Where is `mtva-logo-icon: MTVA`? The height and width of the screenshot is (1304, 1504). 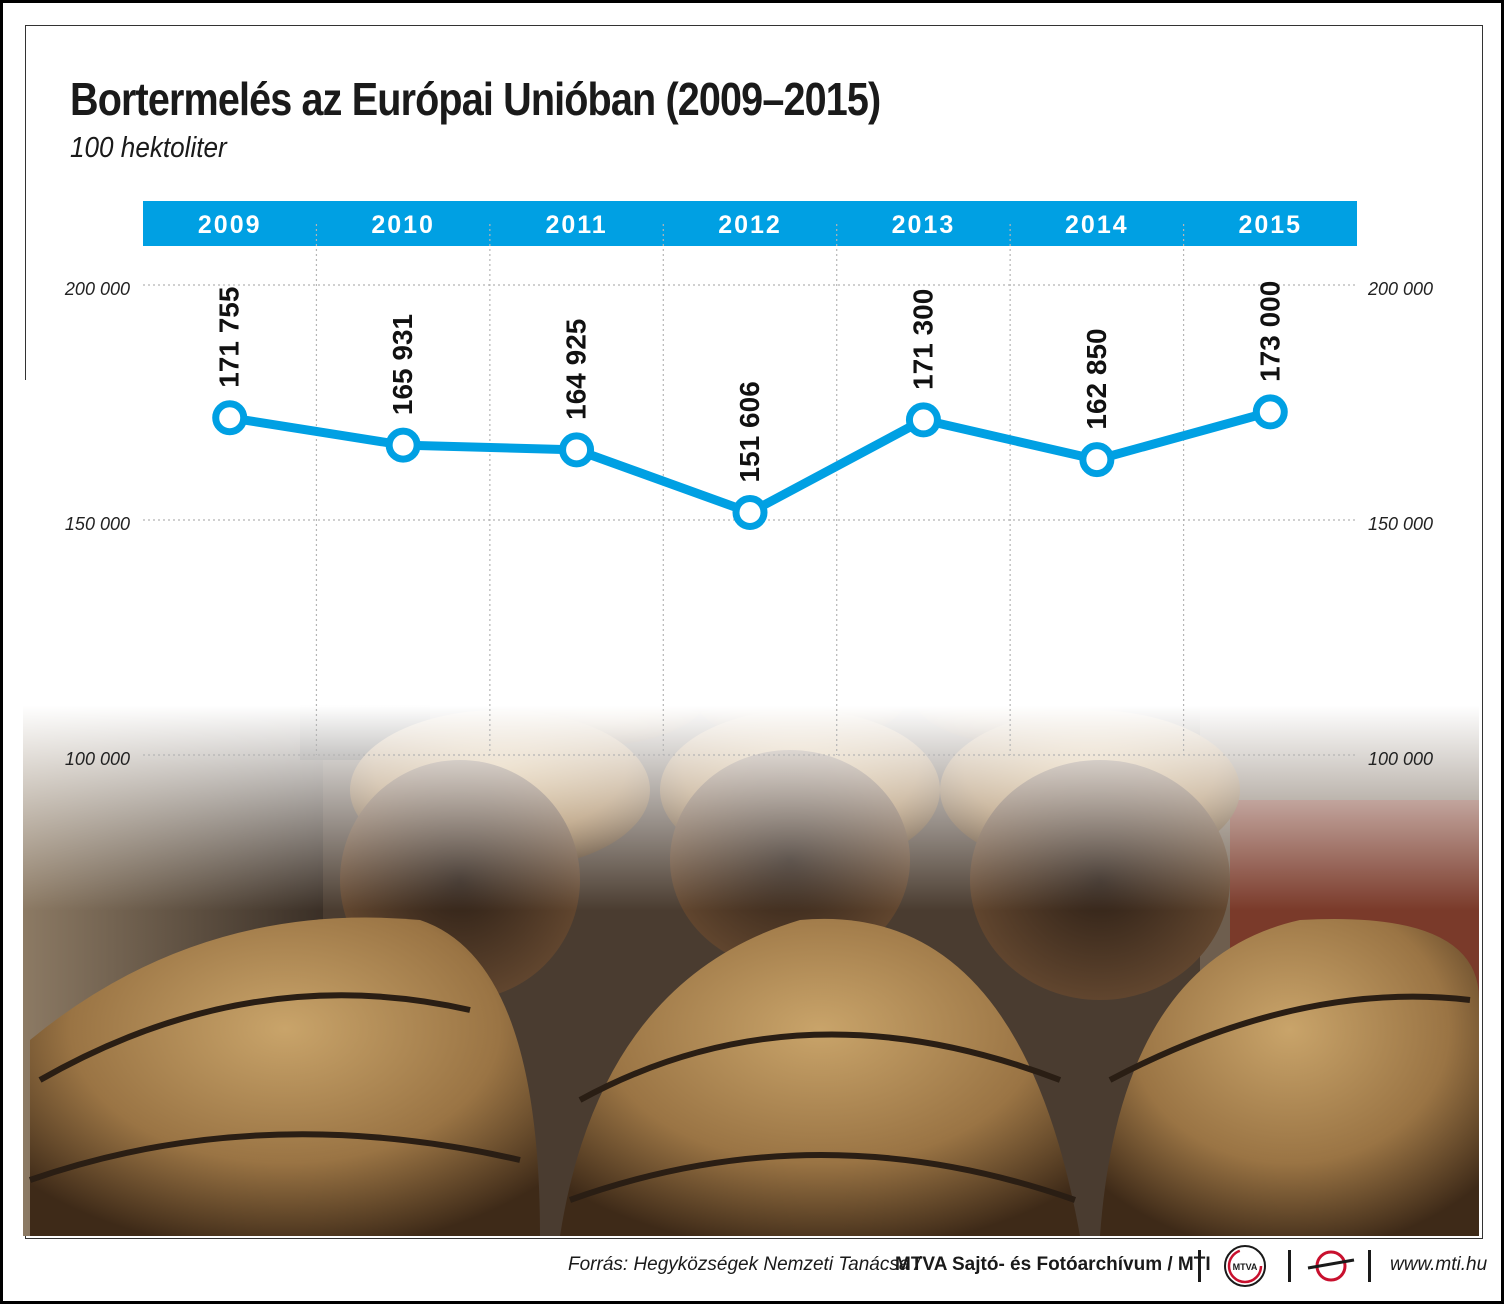 mtva-logo-icon: MTVA is located at coordinates (1245, 1266).